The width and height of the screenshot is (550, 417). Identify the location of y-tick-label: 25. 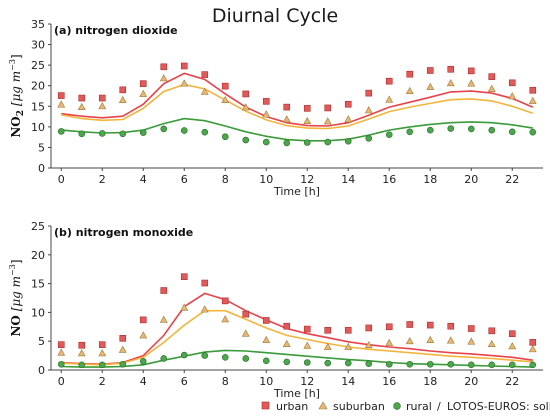
(38, 226).